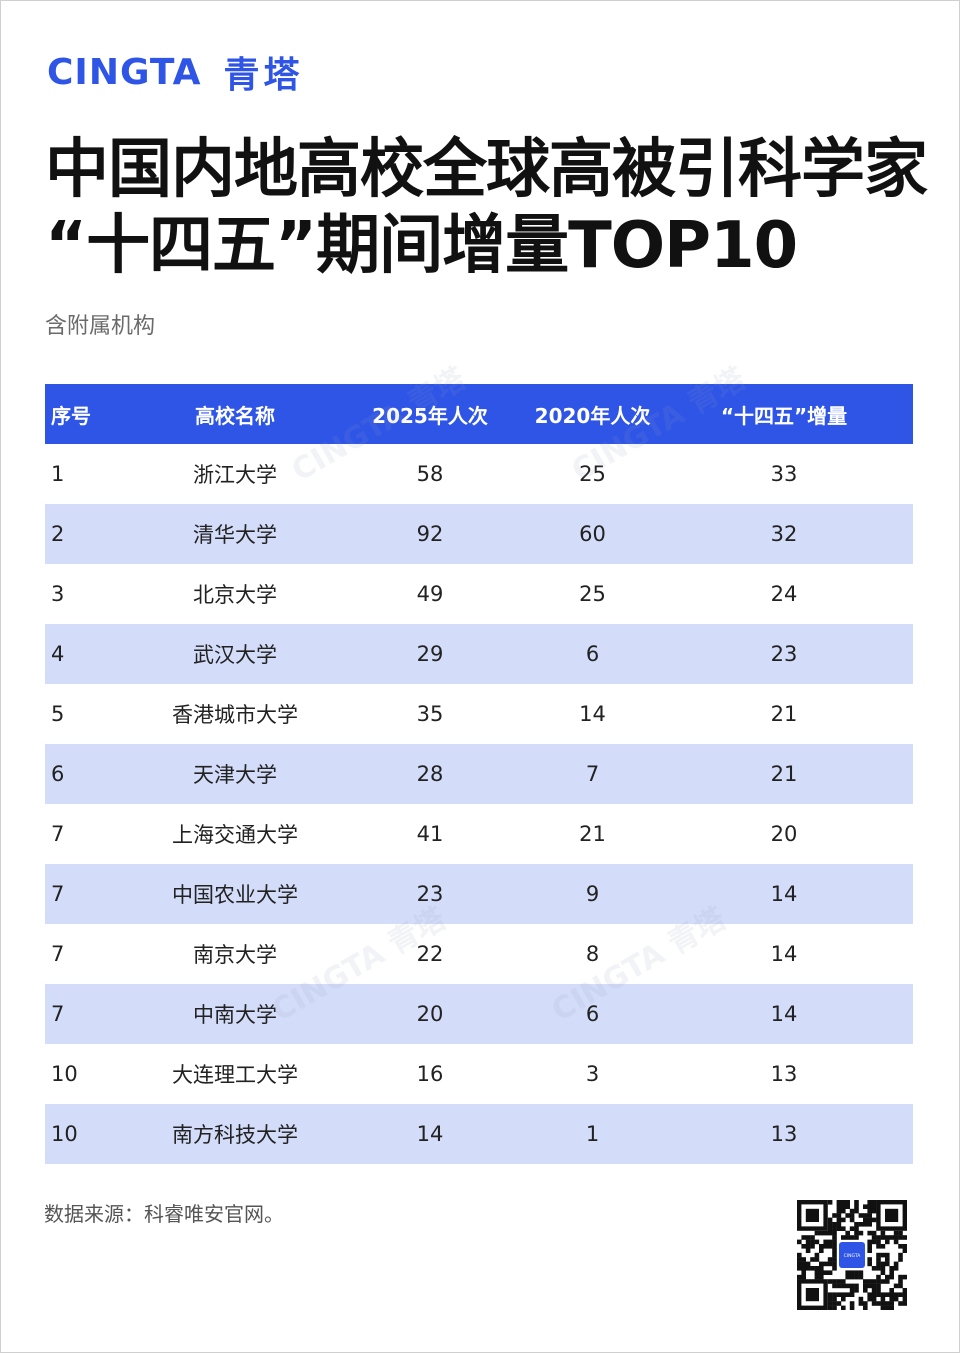  I want to click on table-row: 5 香港城市大学 35 14 21, so click(479, 714).